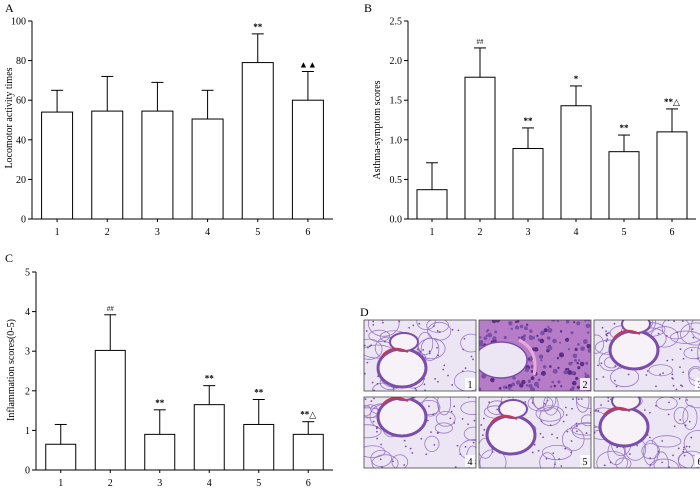 This screenshot has width=700, height=488. I want to click on panel-a-y-axis-label: Locomotor activity times, so click(9, 117).